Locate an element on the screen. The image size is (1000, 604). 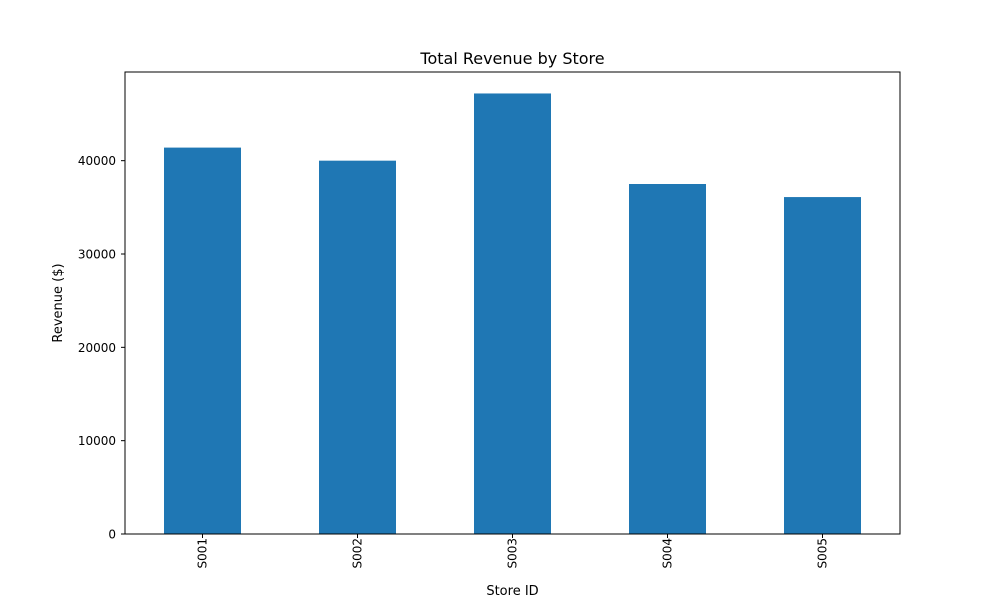
x-tick-label: S001 is located at coordinates (203, 553).